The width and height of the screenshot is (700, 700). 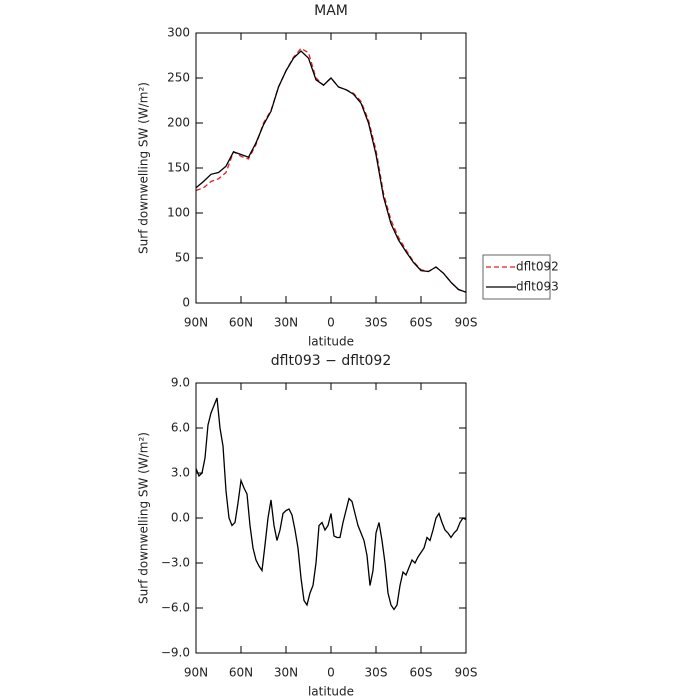 What do you see at coordinates (178, 33) in the screenshot?
I see `y-tick-label: 300` at bounding box center [178, 33].